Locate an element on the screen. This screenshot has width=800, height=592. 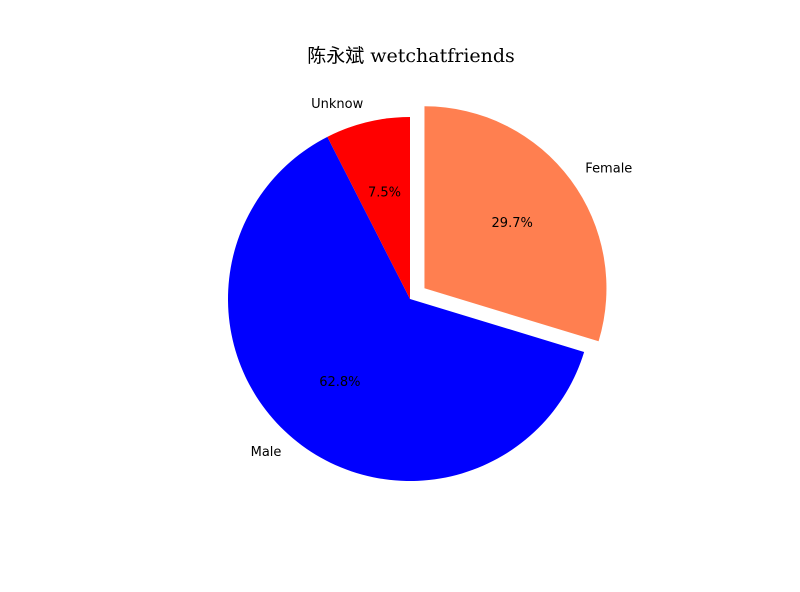
slice-label-male: Male is located at coordinates (266, 452).